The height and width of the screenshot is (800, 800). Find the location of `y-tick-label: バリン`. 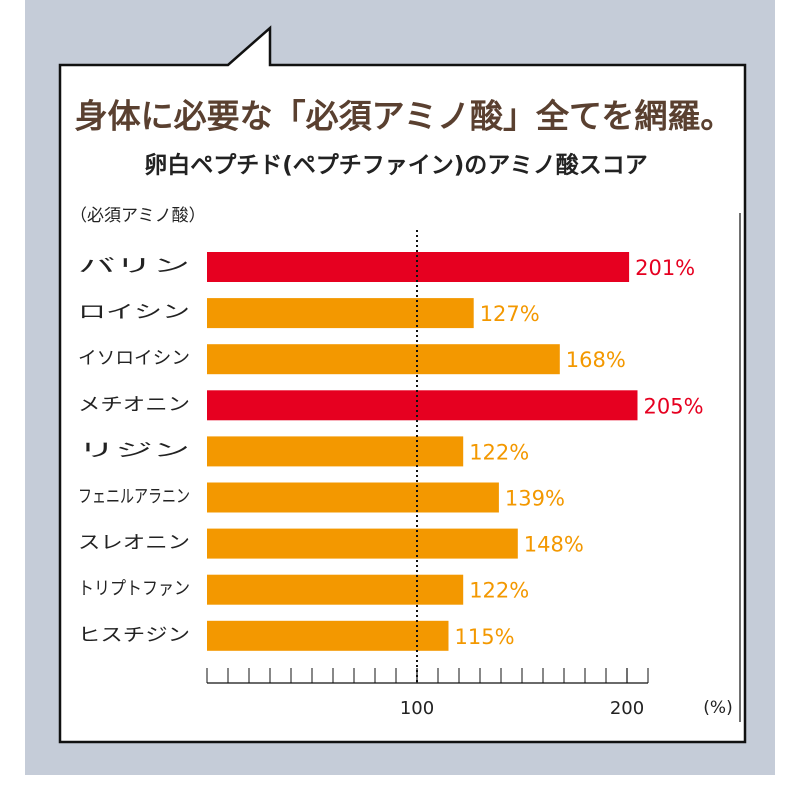

y-tick-label: バリン is located at coordinates (134, 266).